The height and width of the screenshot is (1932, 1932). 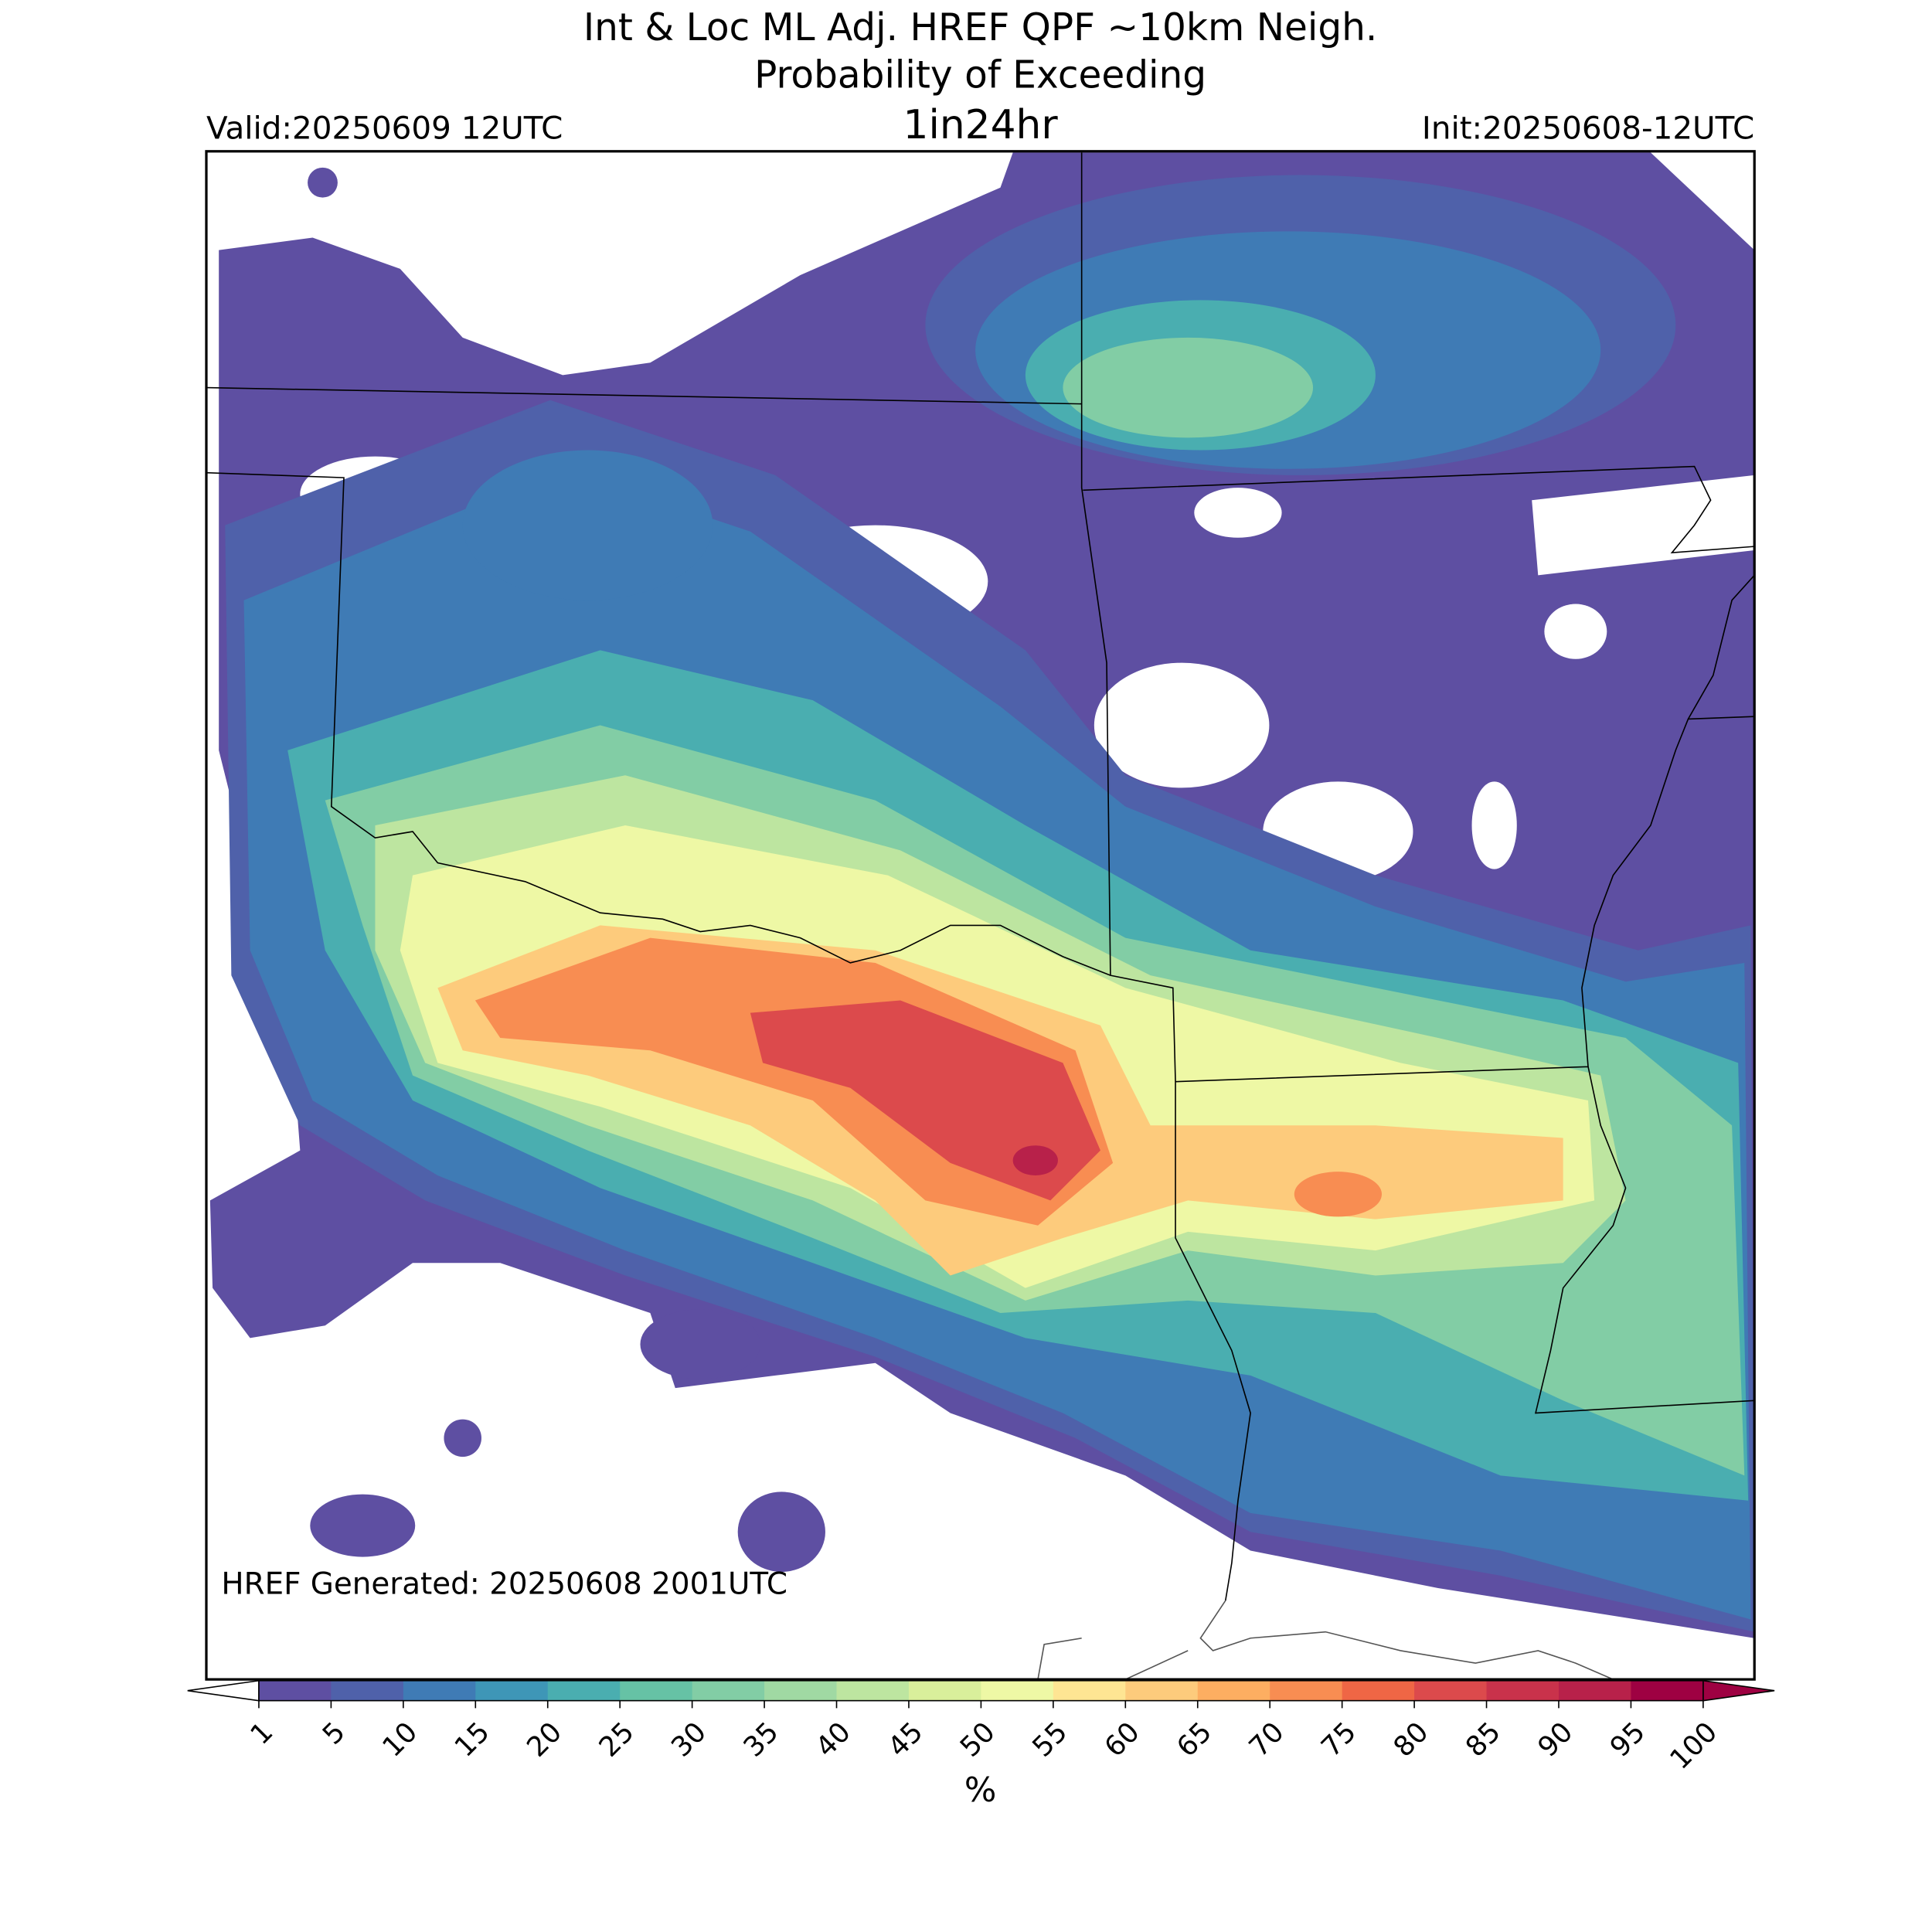 What do you see at coordinates (1555, 1740) in the screenshot?
I see `colorbar-tick-label: 90` at bounding box center [1555, 1740].